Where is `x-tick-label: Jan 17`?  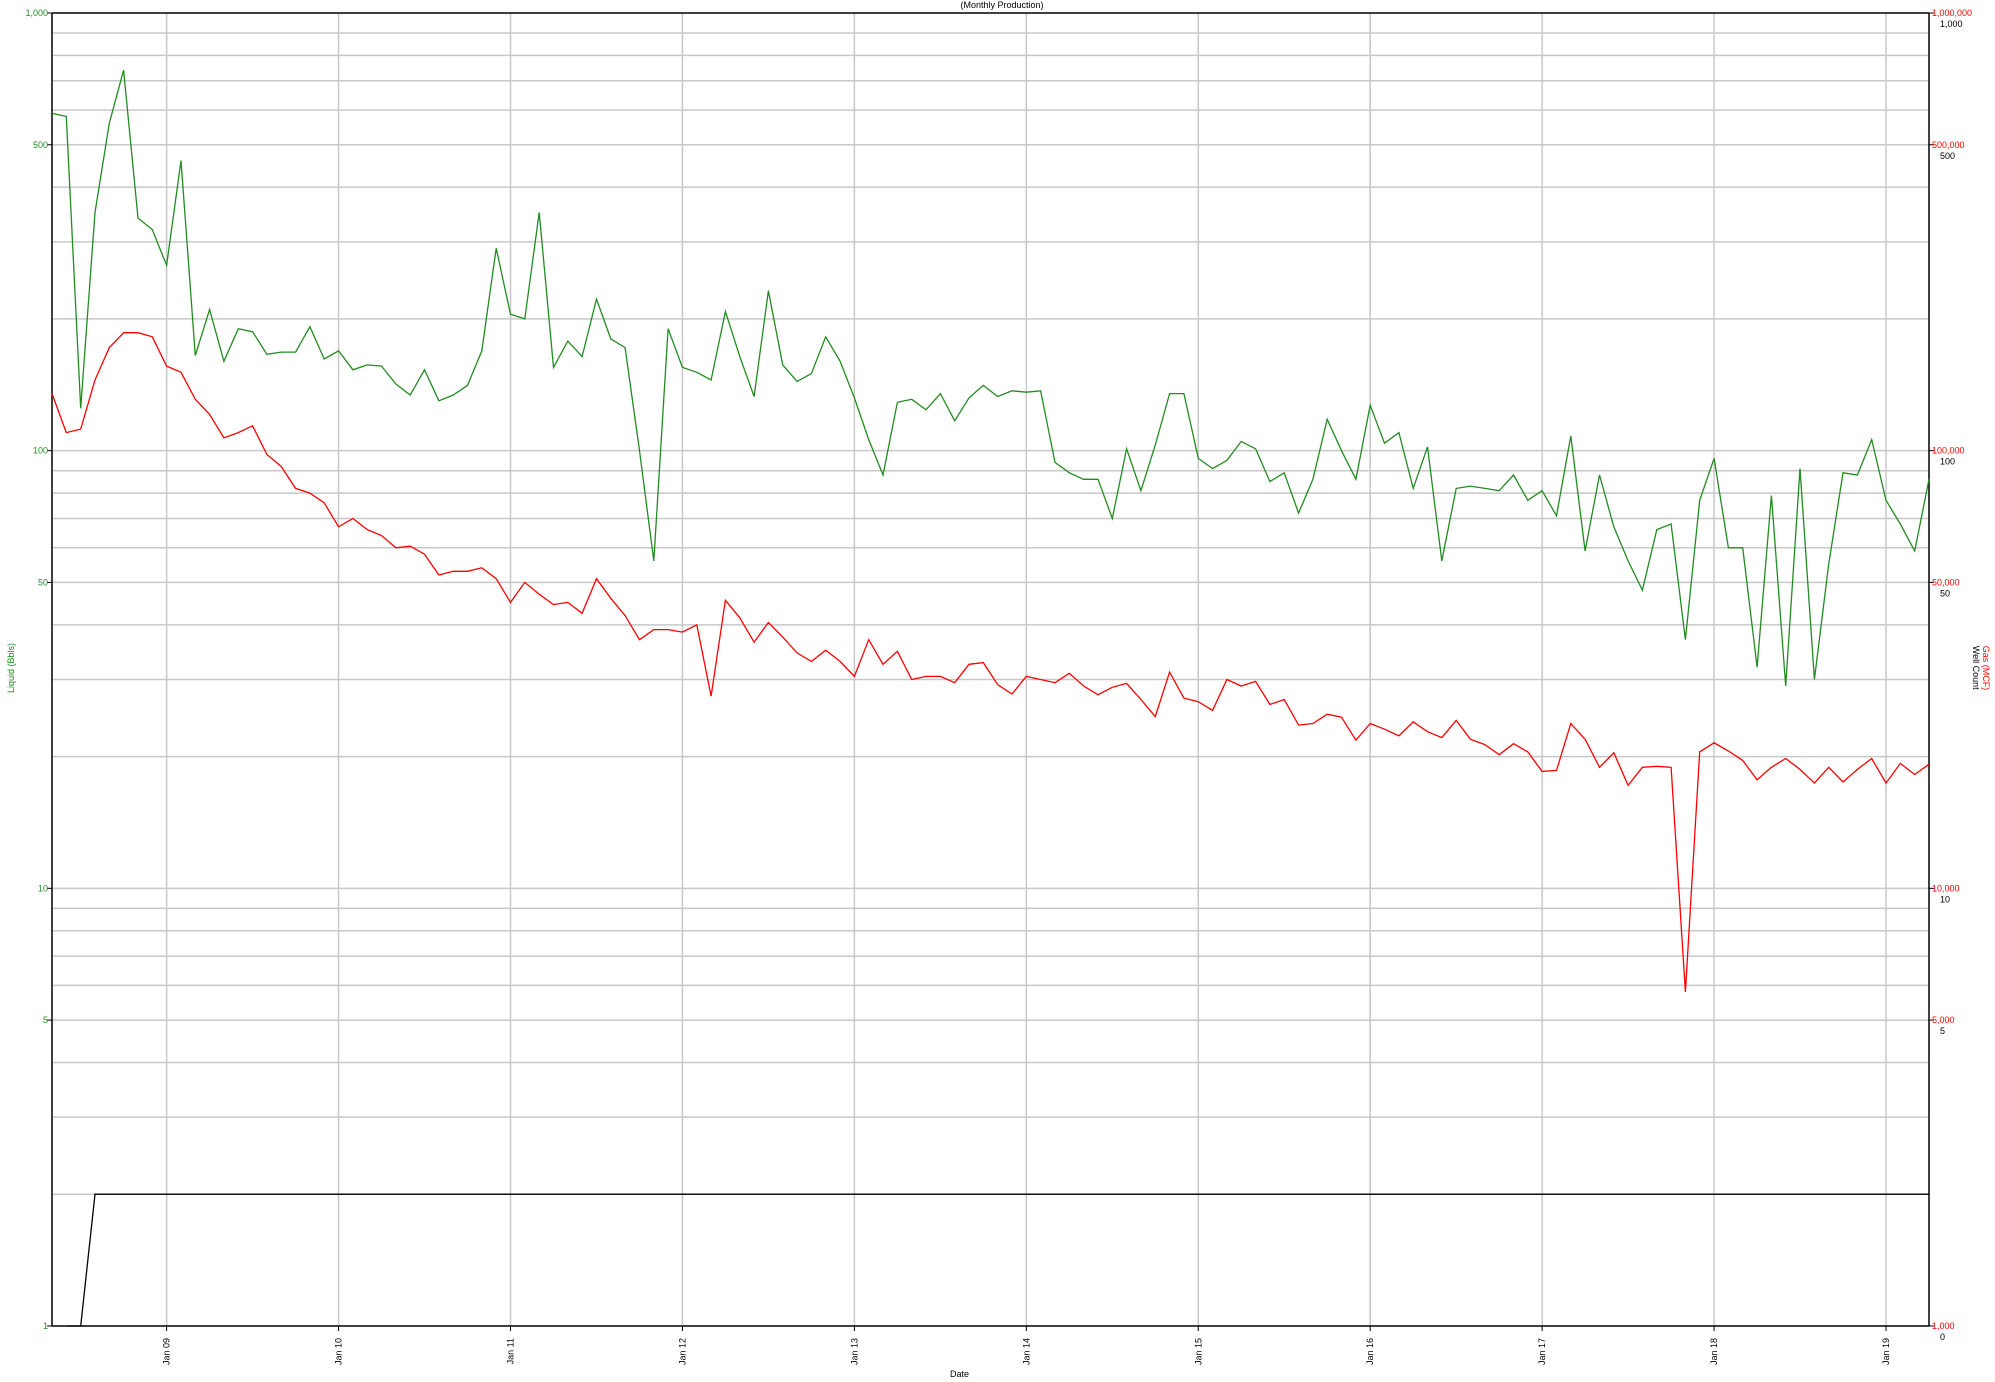 x-tick-label: Jan 17 is located at coordinates (1542, 1351).